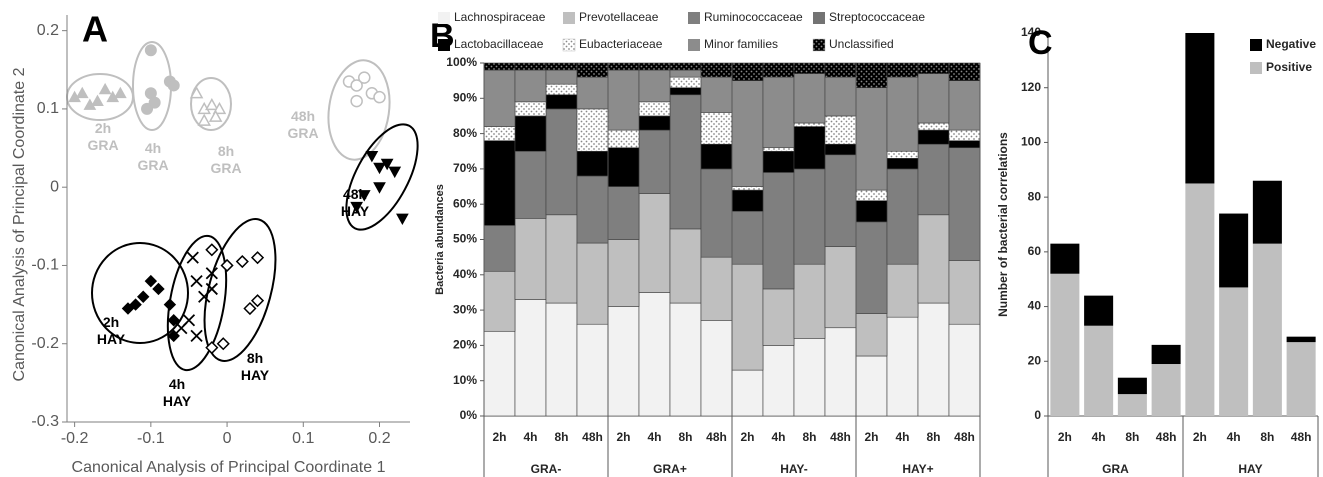  Describe the element at coordinates (670, 469) in the screenshot. I see `group-label: GRA+` at that location.